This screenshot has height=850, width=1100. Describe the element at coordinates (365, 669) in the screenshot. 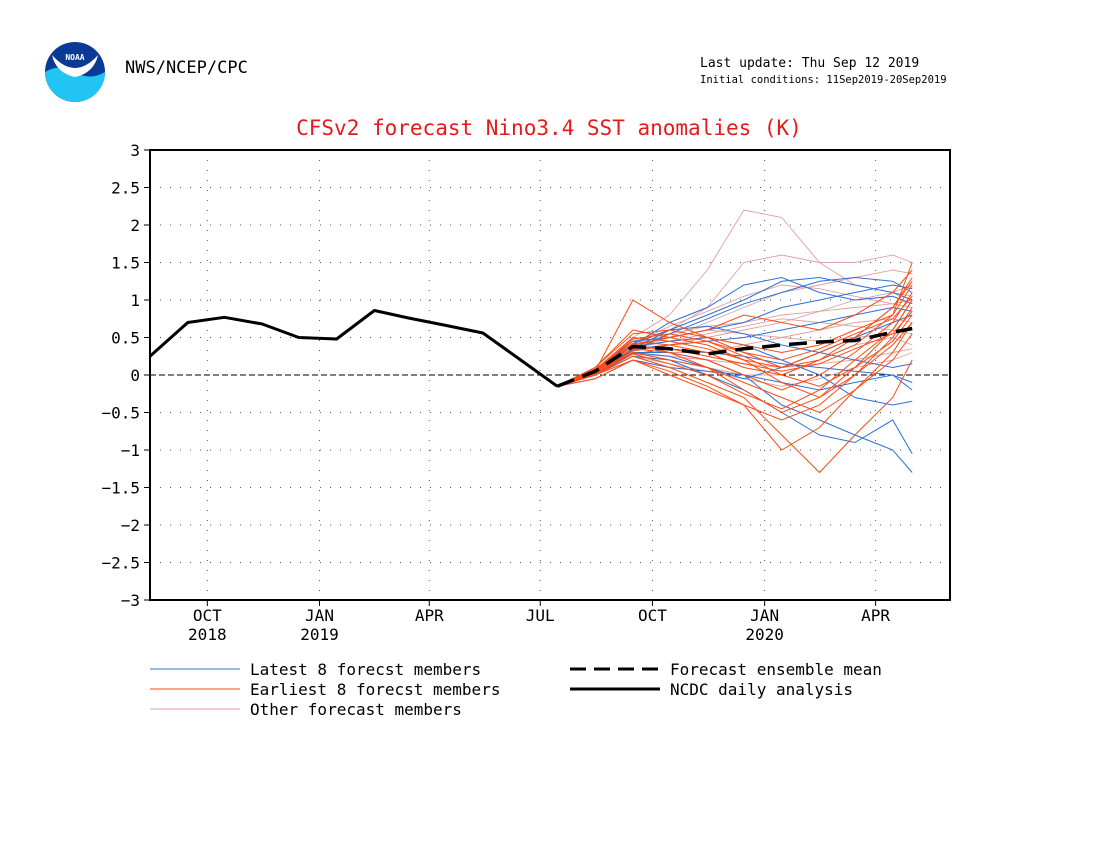

I see `legend-label-latest: Latest 8 forecst members` at that location.